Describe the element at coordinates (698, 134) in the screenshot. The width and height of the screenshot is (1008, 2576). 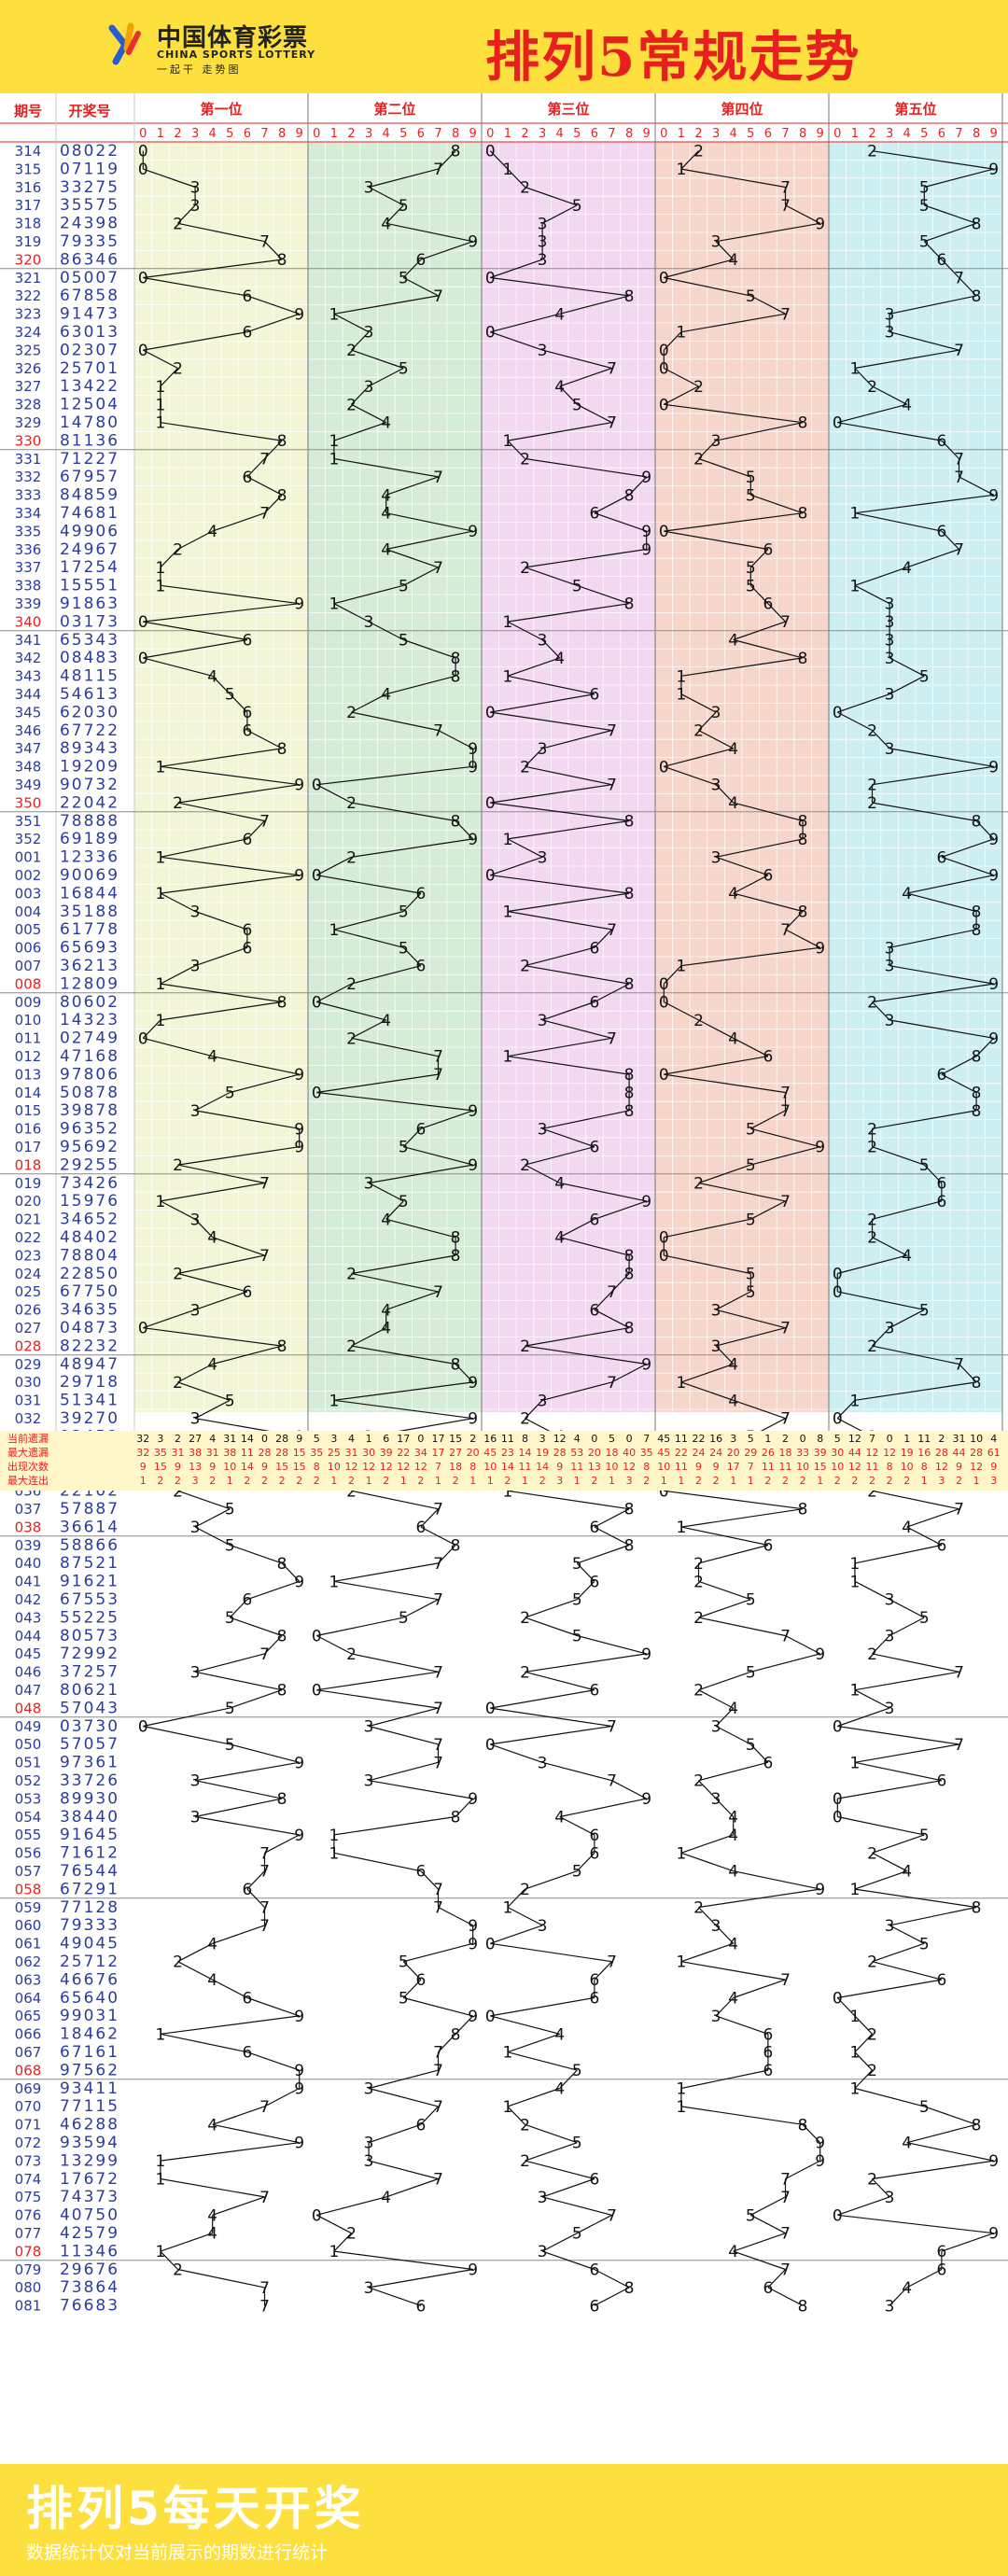
I see `digit-header: 2` at that location.